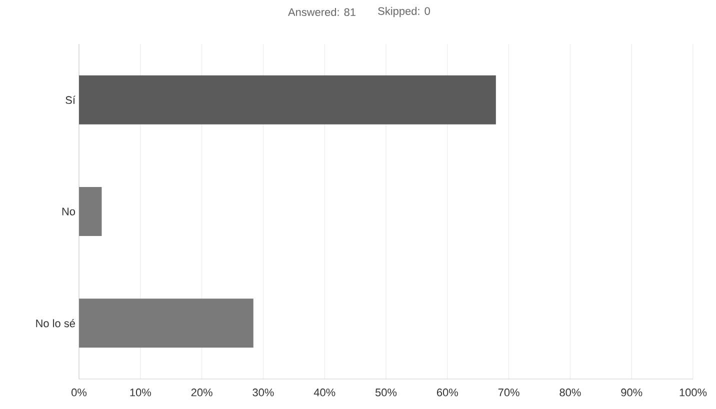 The height and width of the screenshot is (409, 716). What do you see at coordinates (325, 392) in the screenshot?
I see `x-tick-label: 40%` at bounding box center [325, 392].